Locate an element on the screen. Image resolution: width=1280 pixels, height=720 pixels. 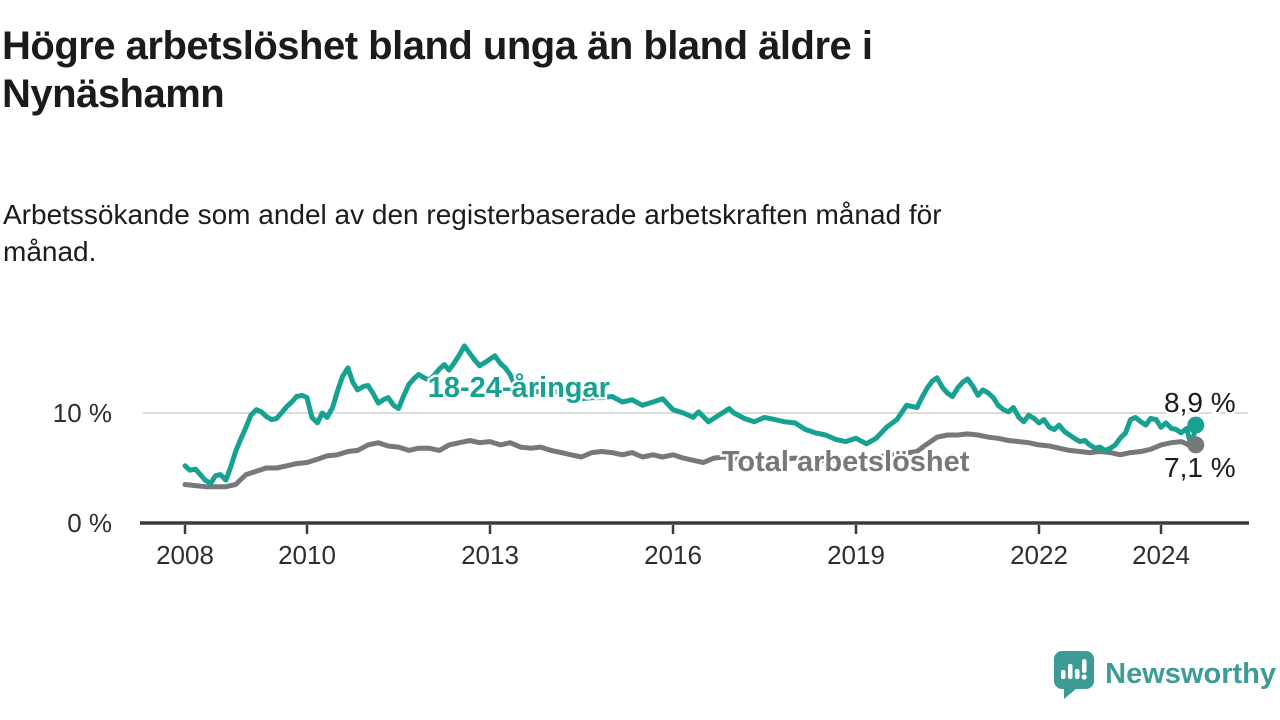
y-tick-label-0: 0 % is located at coordinates (89, 523).